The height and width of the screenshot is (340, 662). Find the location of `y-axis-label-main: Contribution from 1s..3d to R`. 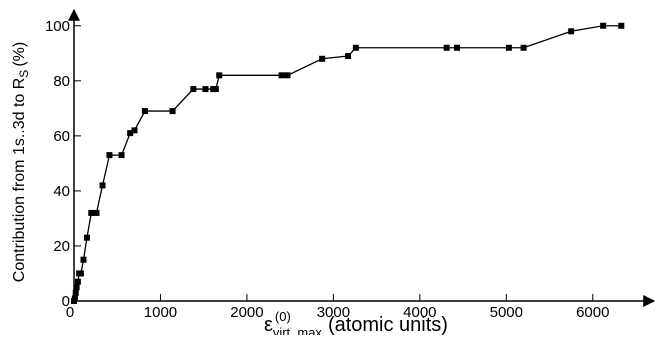

y-axis-label-main: Contribution from 1s..3d to R is located at coordinates (19, 180).